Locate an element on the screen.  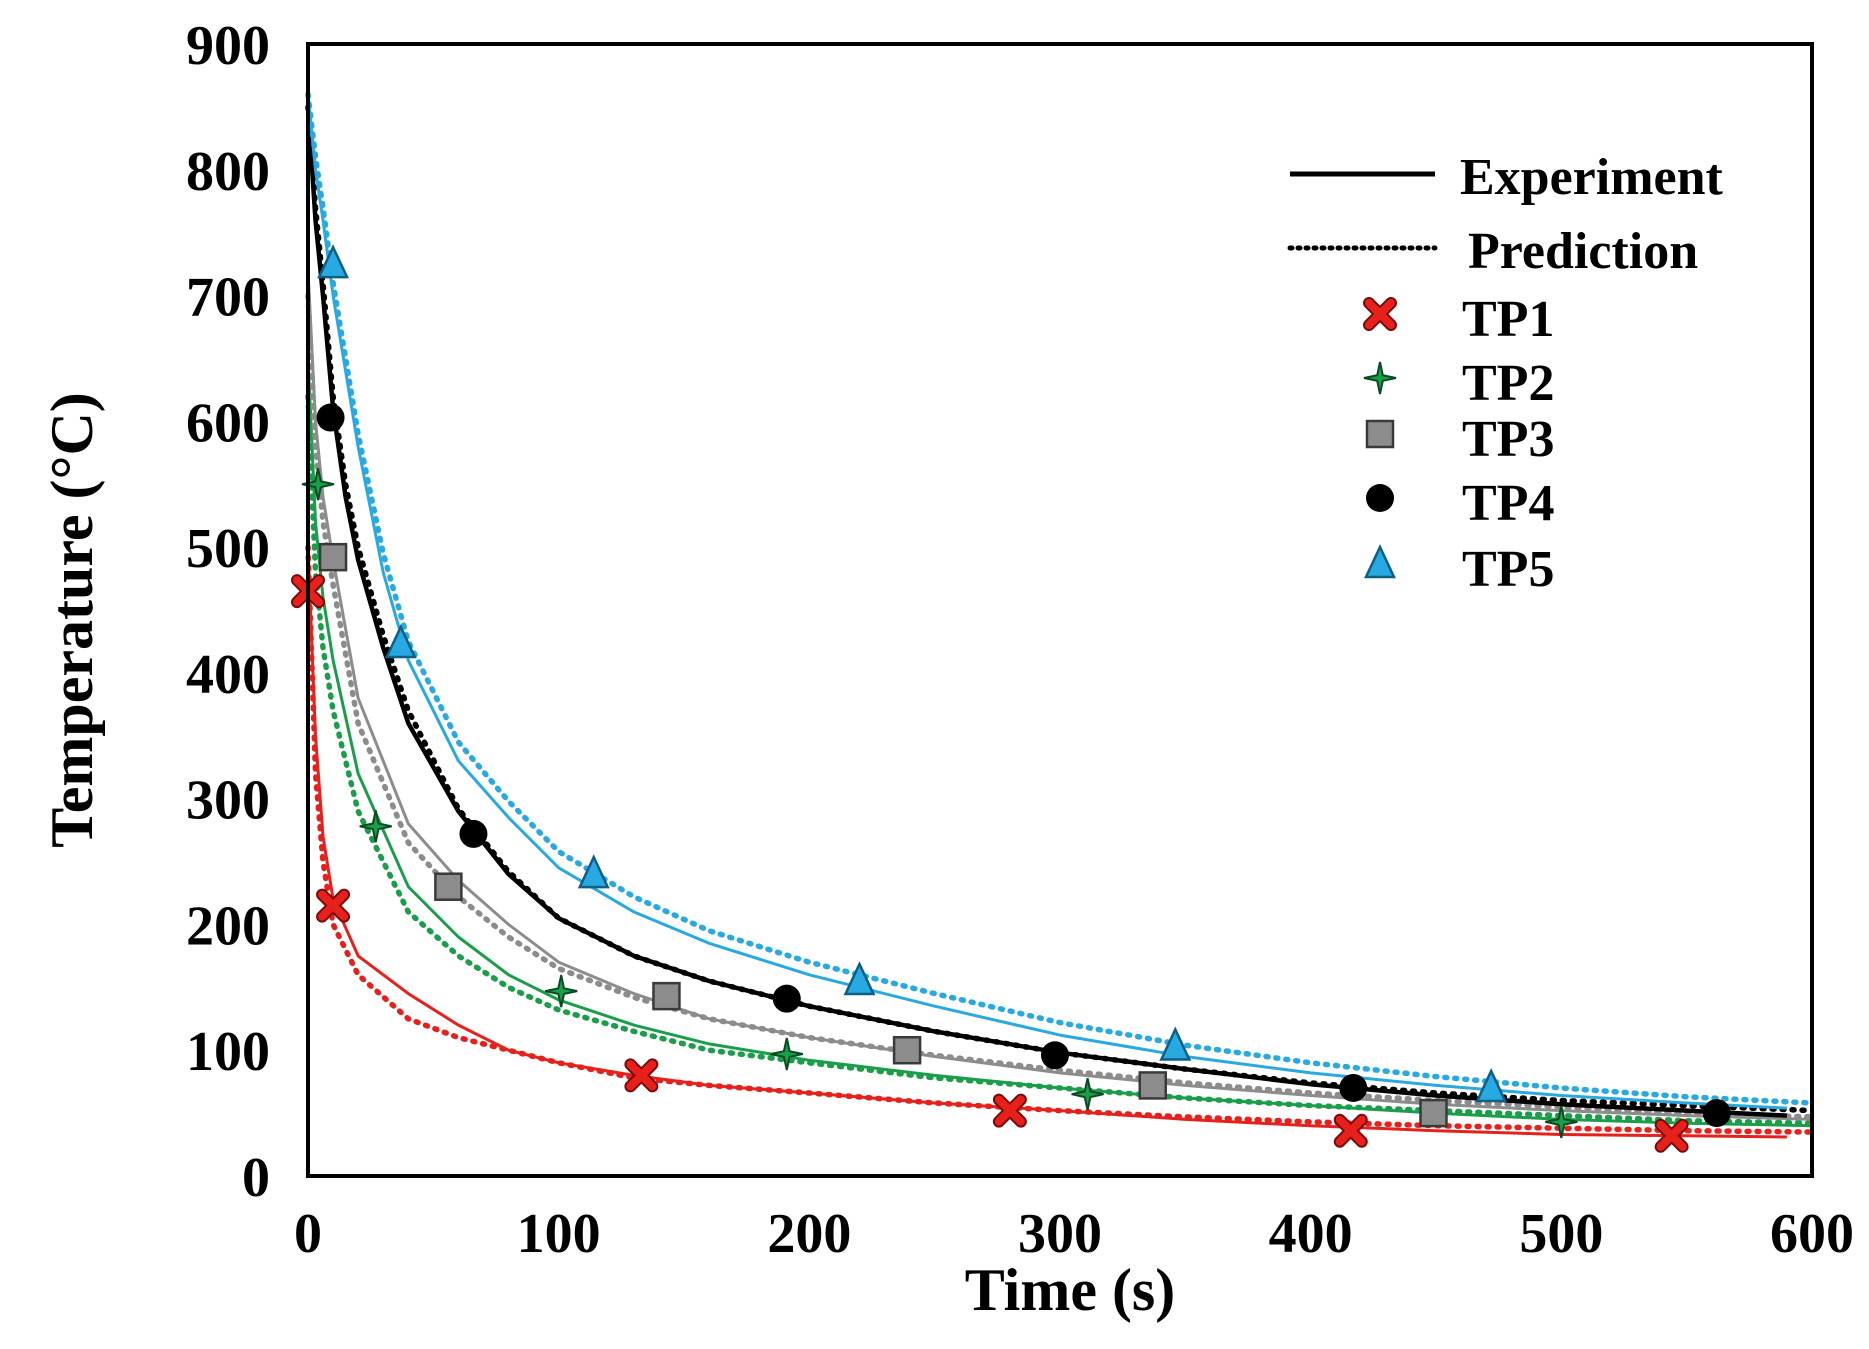
x-tick-label-200: 200 is located at coordinates (809, 1234).